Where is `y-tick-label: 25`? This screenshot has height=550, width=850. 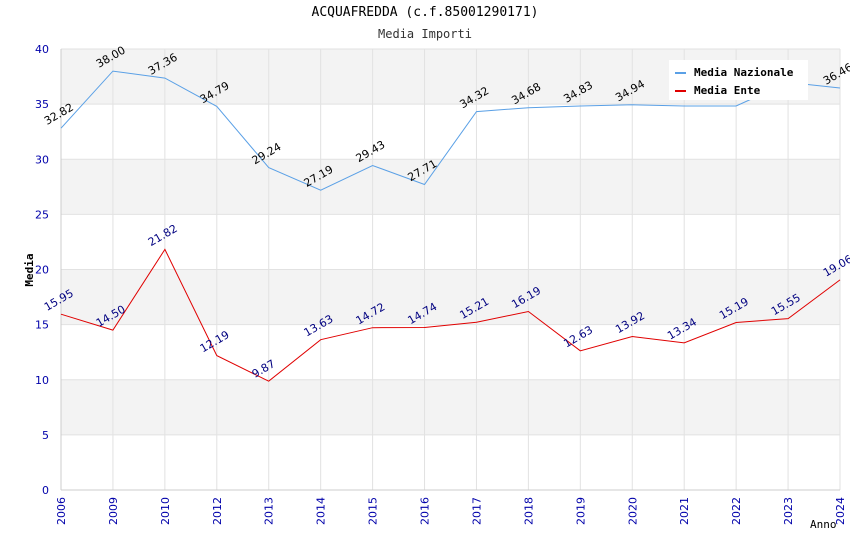
y-tick-label: 25 is located at coordinates (42, 214).